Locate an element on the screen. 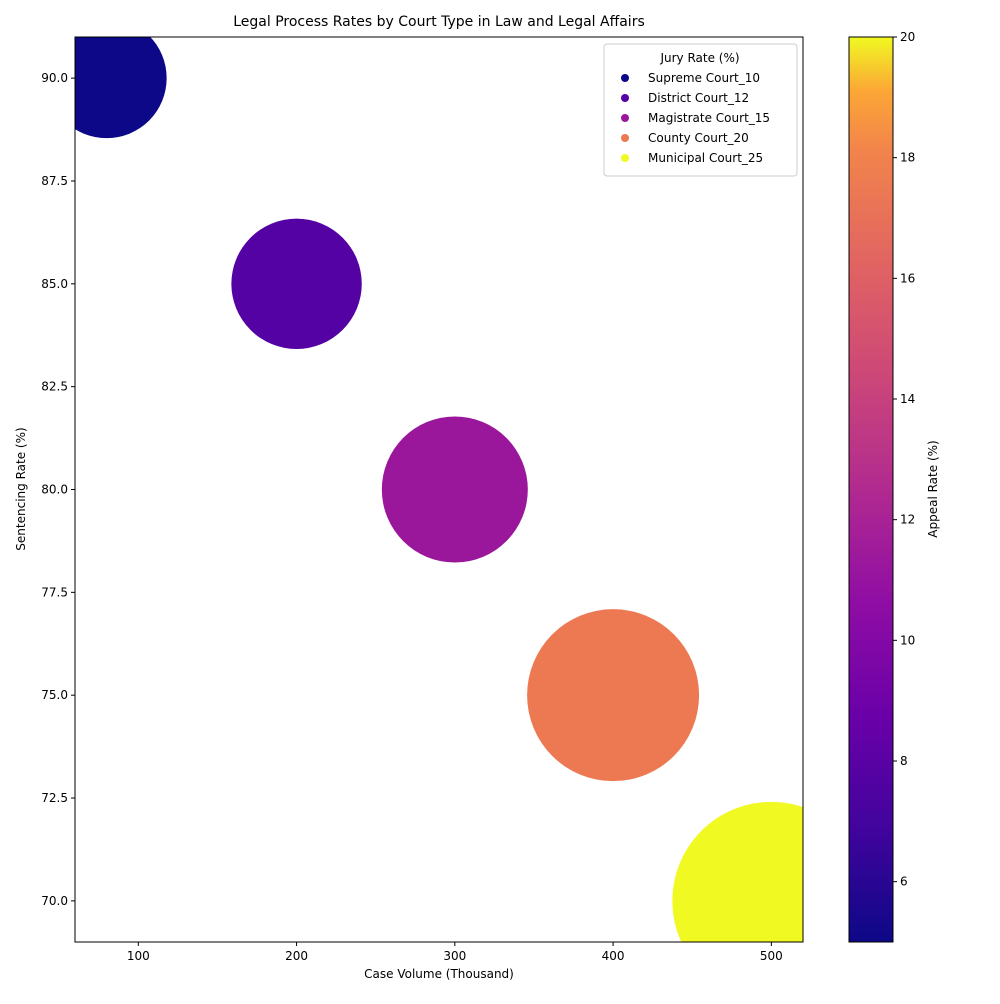  bubble-county-court is located at coordinates (613, 695).